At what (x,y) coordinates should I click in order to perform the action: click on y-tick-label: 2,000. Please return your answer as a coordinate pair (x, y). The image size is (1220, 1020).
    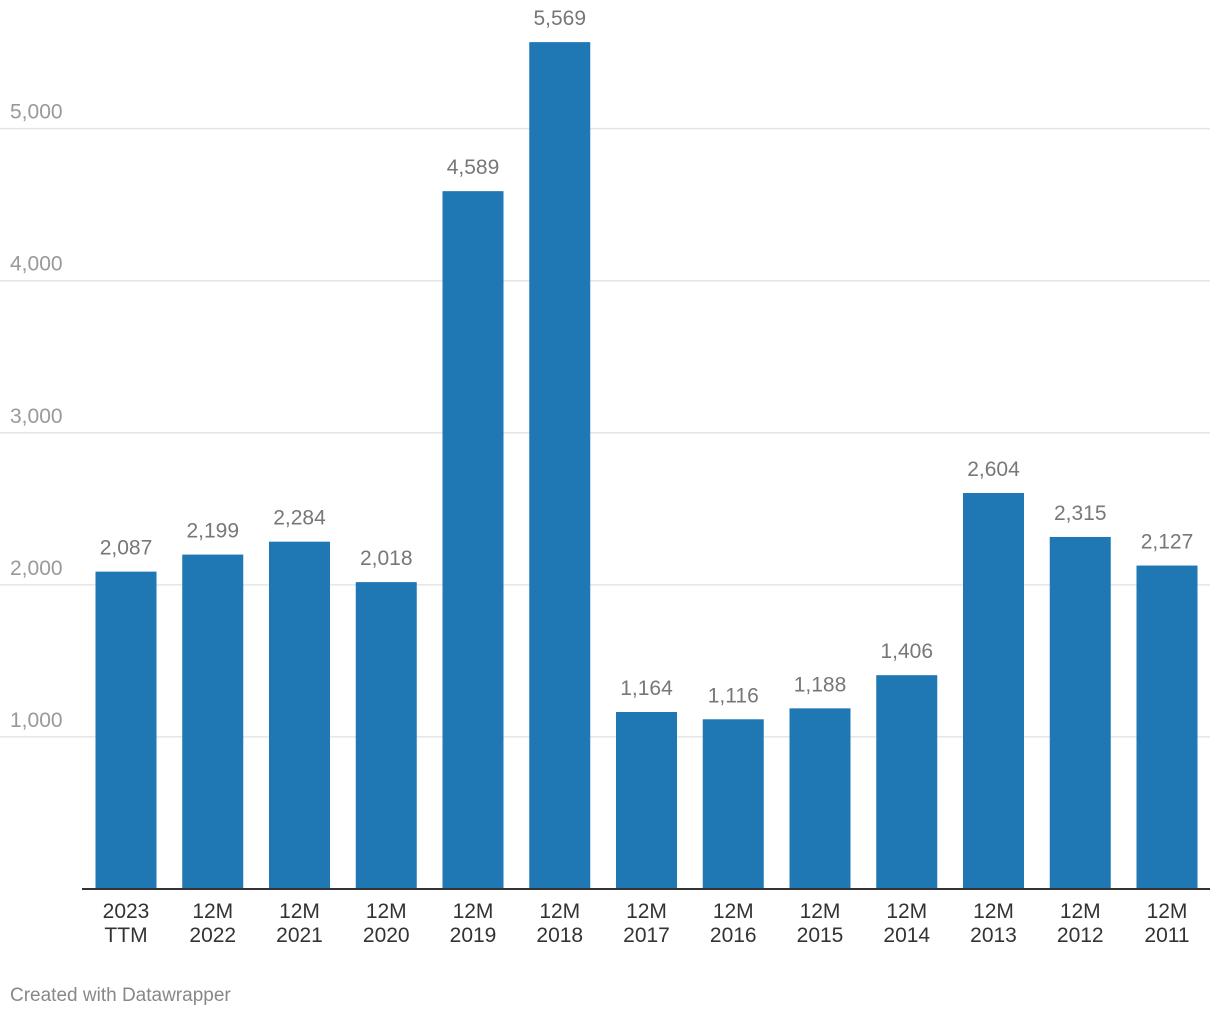
    Looking at the image, I should click on (36, 568).